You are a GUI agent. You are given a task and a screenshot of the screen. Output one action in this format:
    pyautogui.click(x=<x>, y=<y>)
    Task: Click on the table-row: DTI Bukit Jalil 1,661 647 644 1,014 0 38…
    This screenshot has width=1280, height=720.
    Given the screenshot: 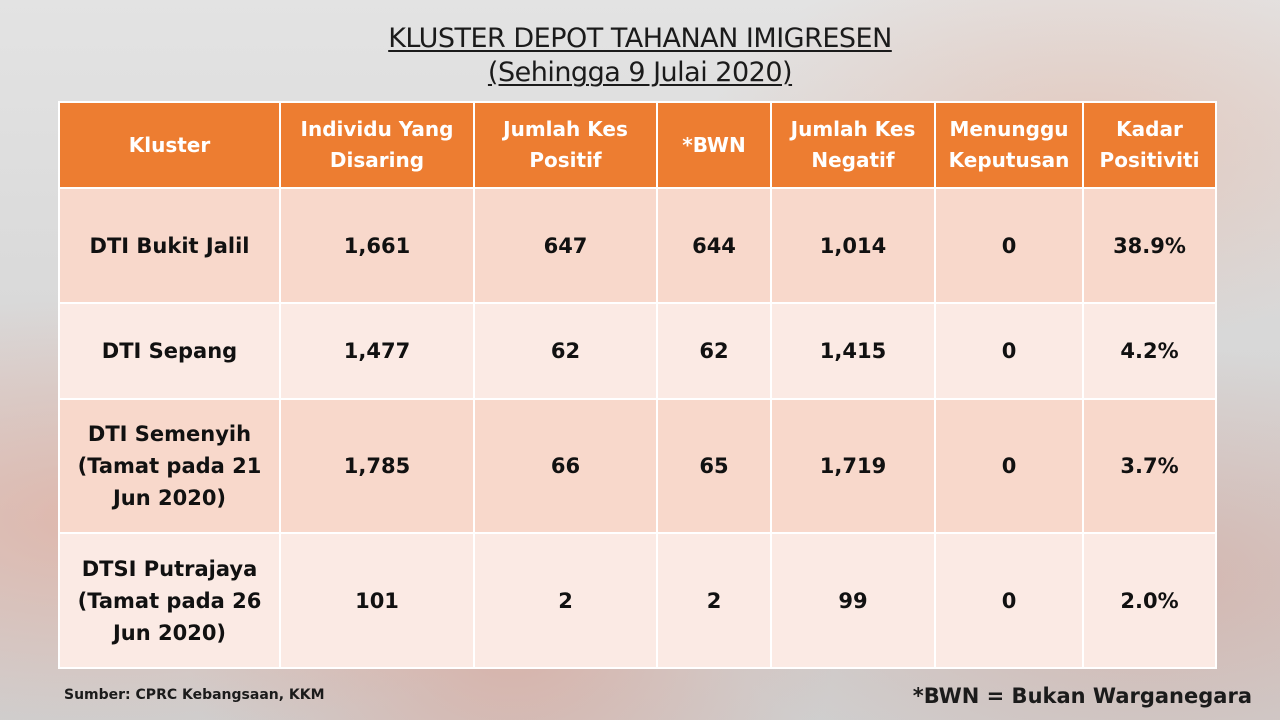 What is the action you would take?
    pyautogui.click(x=637, y=245)
    